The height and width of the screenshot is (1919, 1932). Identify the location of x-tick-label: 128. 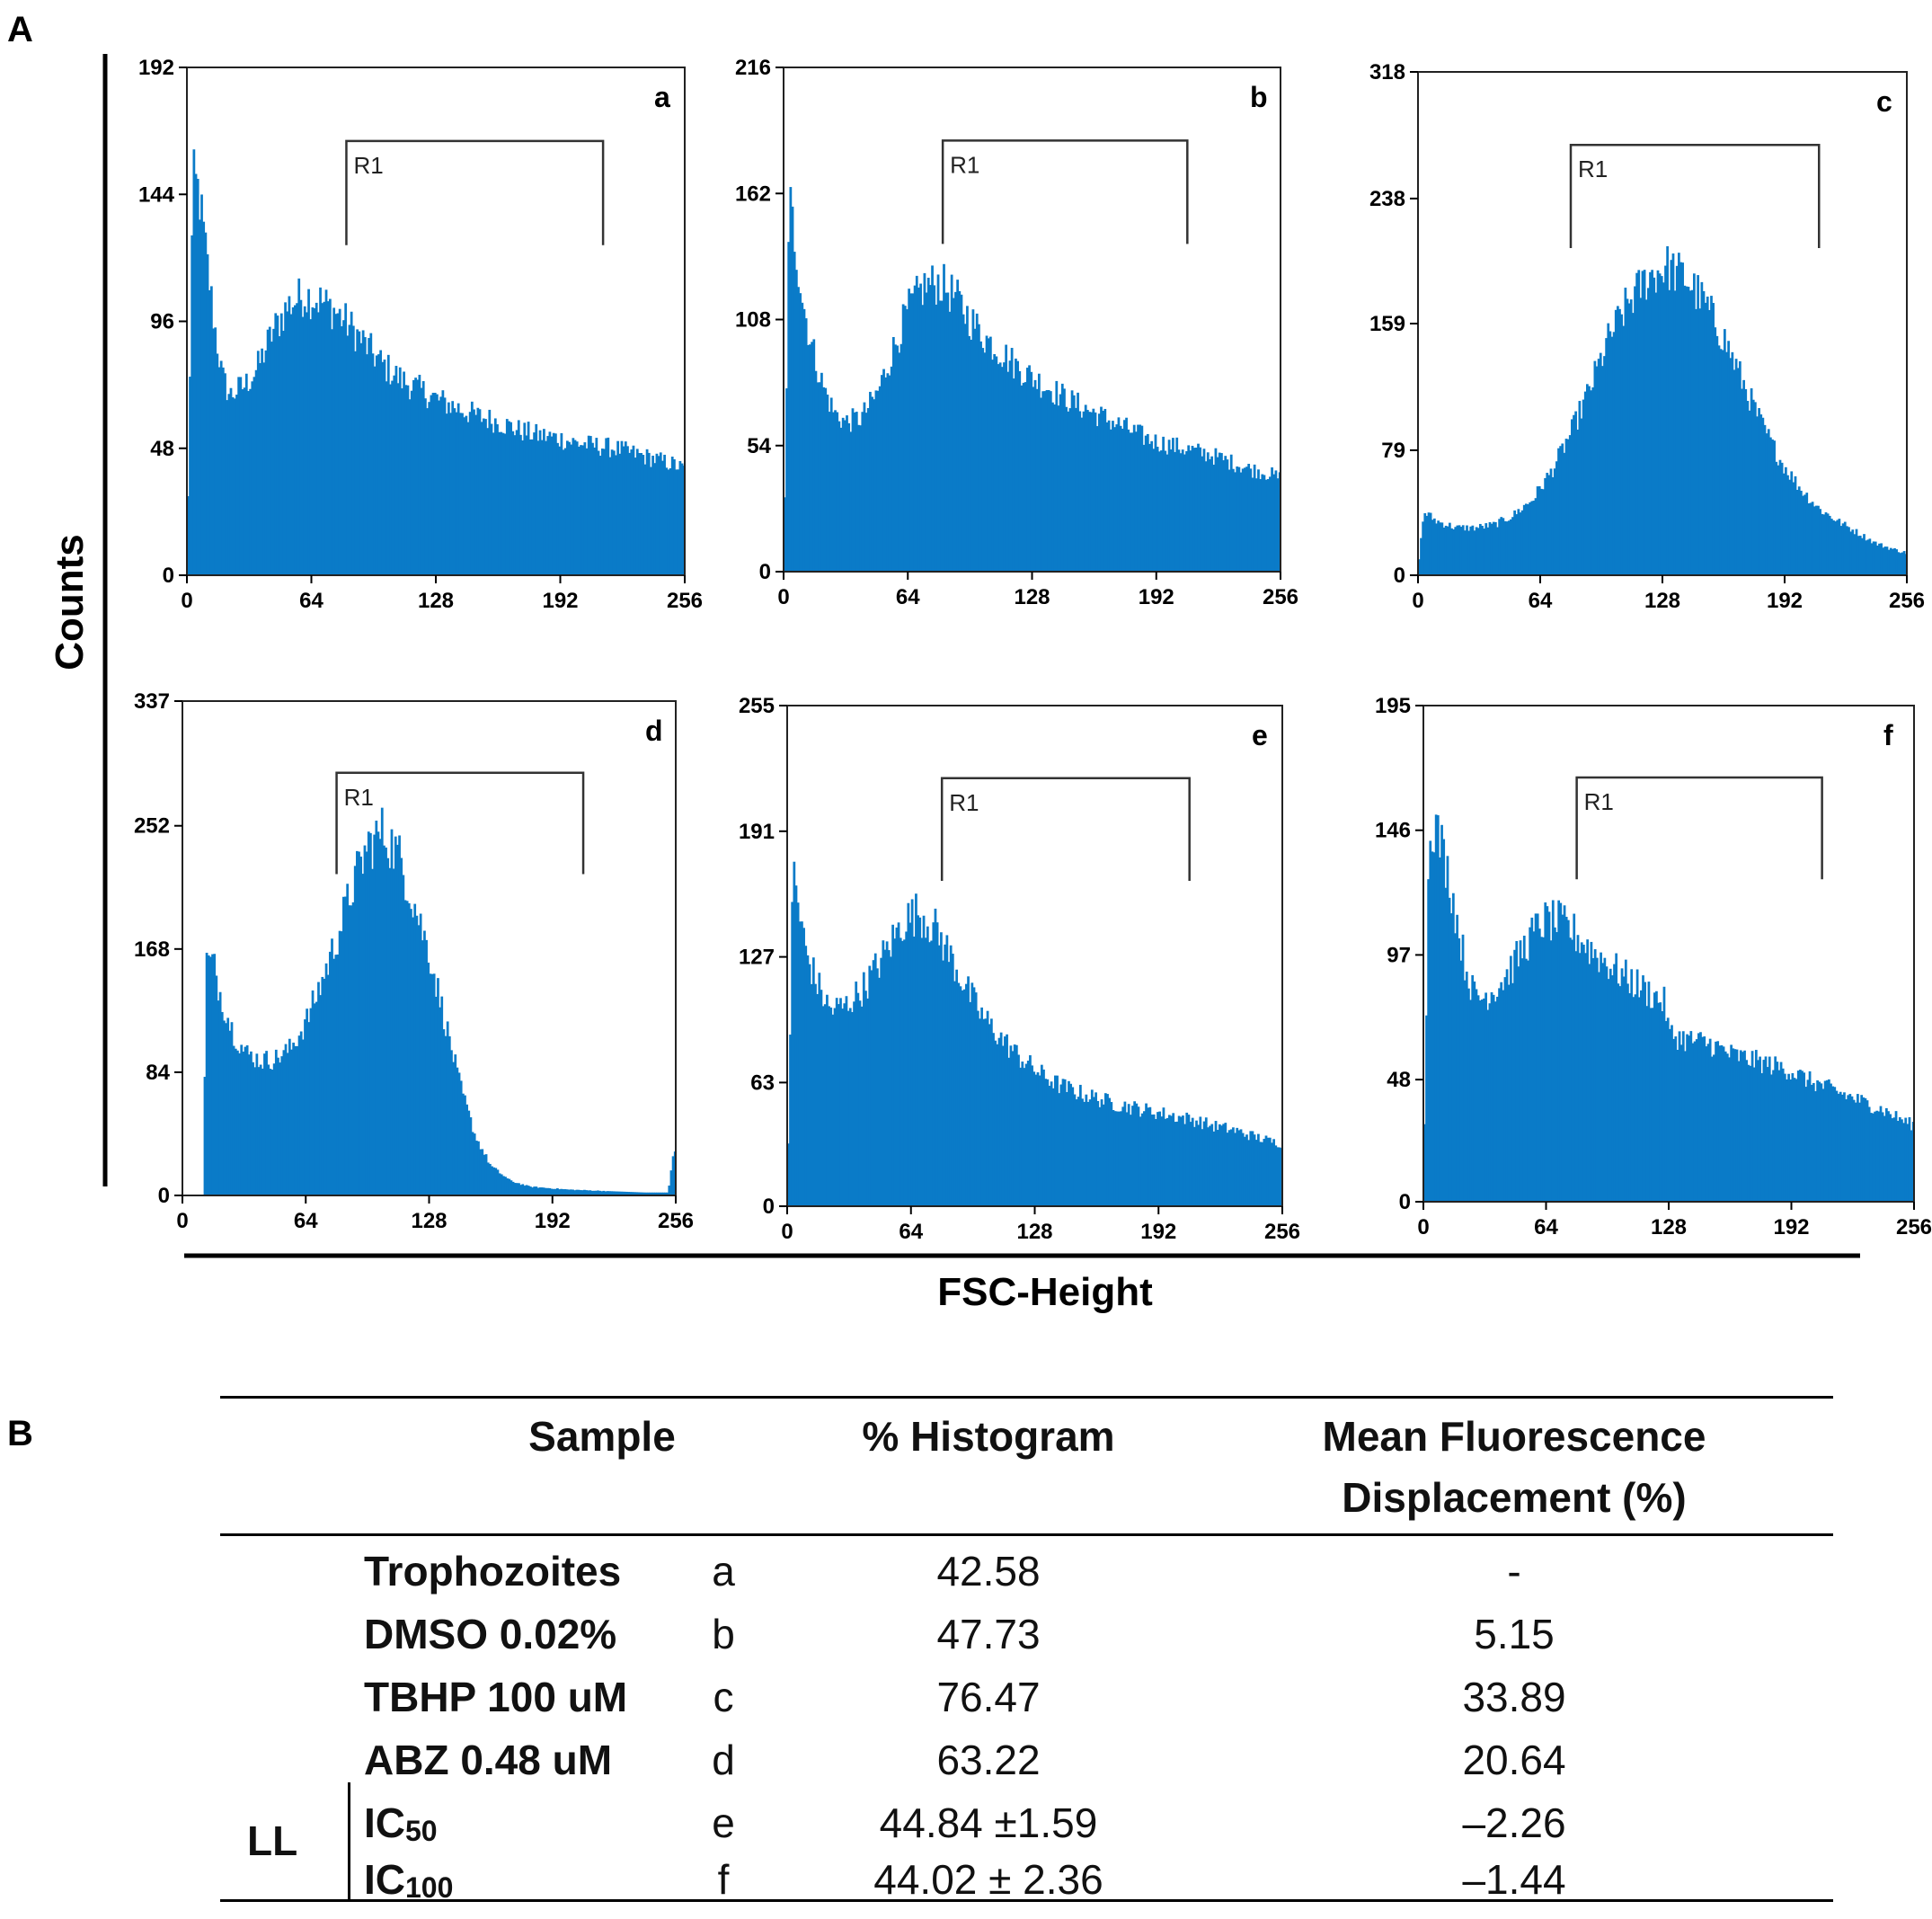
(429, 1221).